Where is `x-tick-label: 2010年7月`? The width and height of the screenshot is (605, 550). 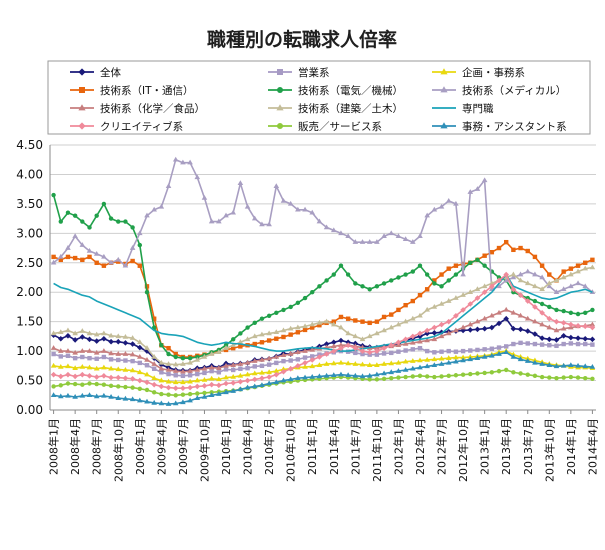 x-tick-label: 2010年7月 is located at coordinates (269, 446).